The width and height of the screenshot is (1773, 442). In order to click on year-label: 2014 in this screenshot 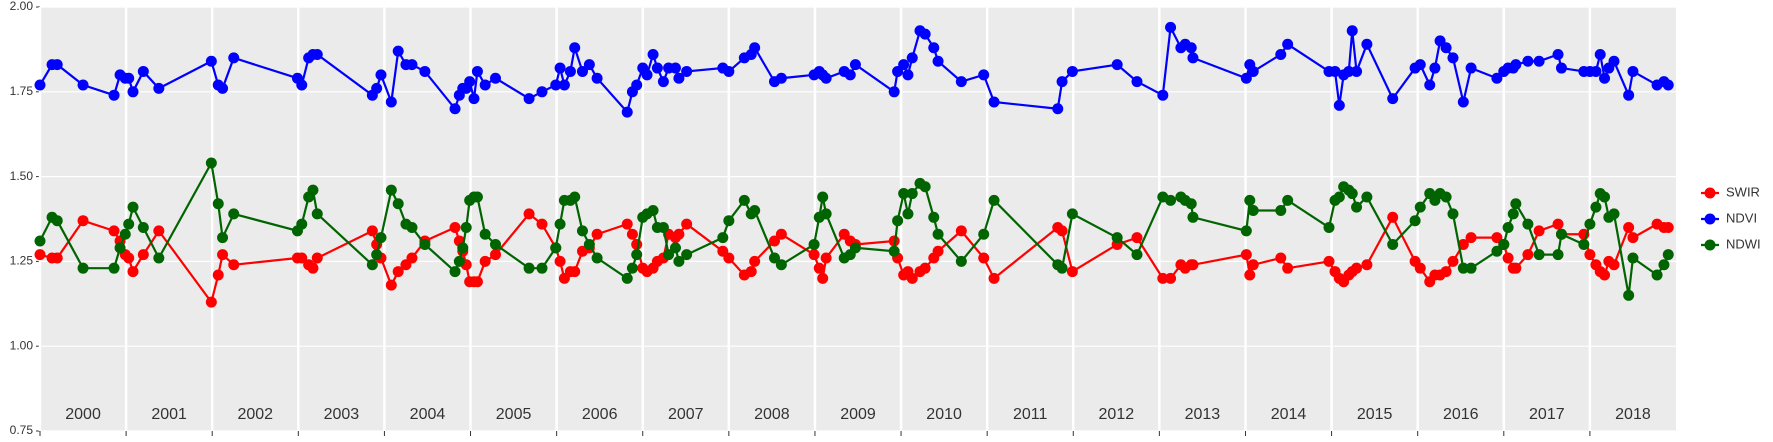, I will do `click(1289, 414)`.